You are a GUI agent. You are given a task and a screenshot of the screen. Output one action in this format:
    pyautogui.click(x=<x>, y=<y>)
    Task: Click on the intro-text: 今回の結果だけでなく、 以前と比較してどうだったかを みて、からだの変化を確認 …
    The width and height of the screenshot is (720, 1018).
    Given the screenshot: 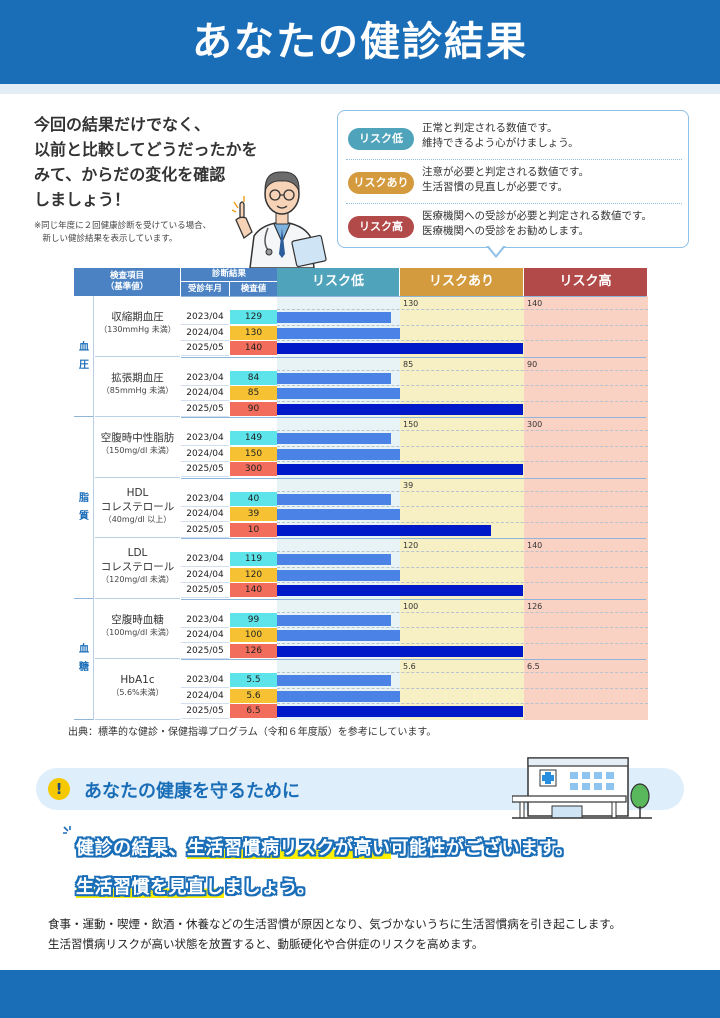 What is the action you would take?
    pyautogui.click(x=179, y=162)
    